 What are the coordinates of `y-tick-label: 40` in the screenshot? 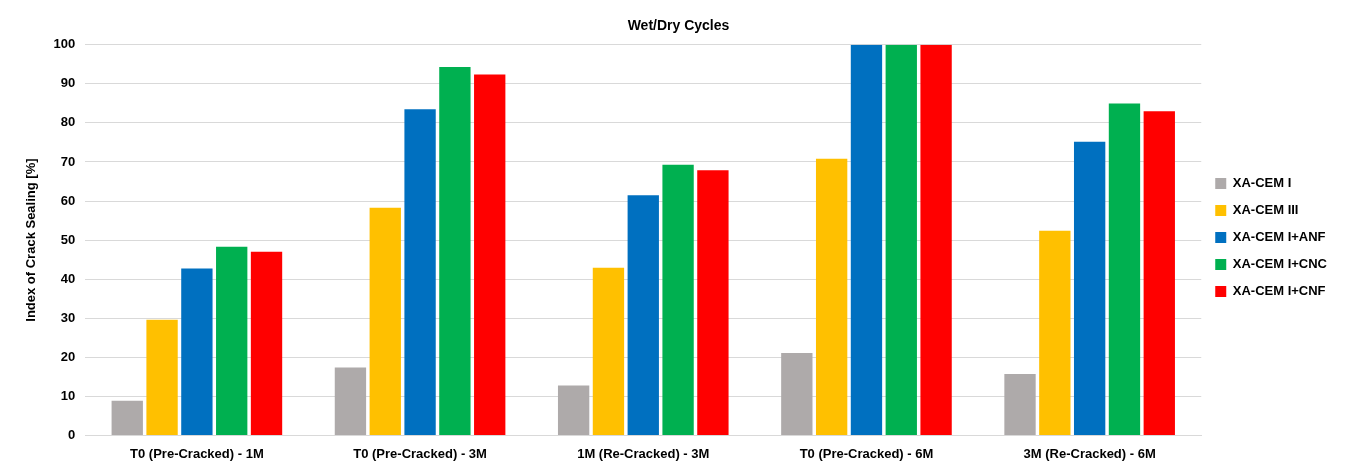 It's located at (68, 278).